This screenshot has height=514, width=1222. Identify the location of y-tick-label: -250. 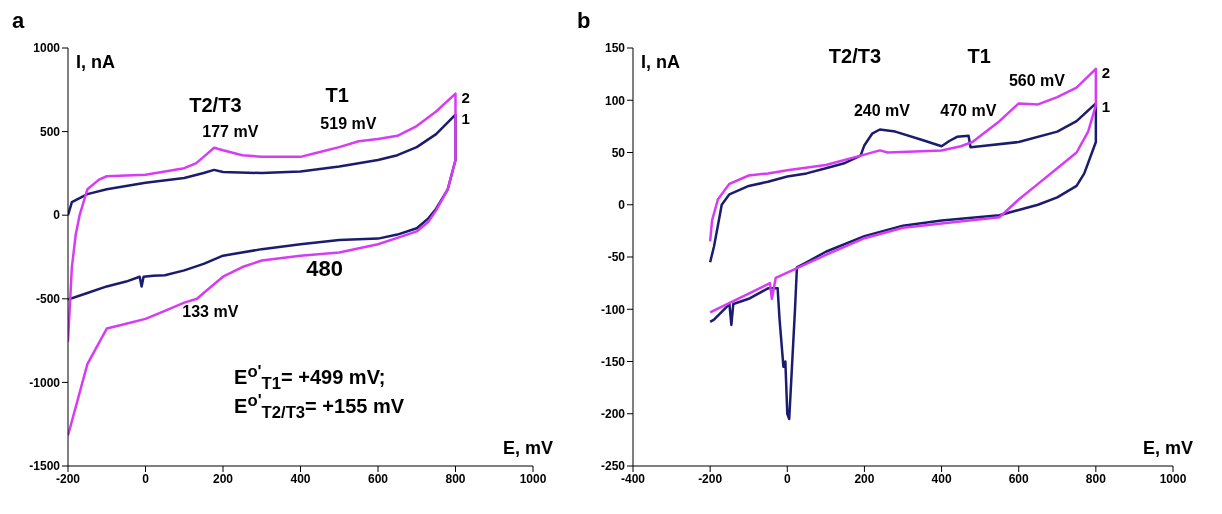
(613, 466).